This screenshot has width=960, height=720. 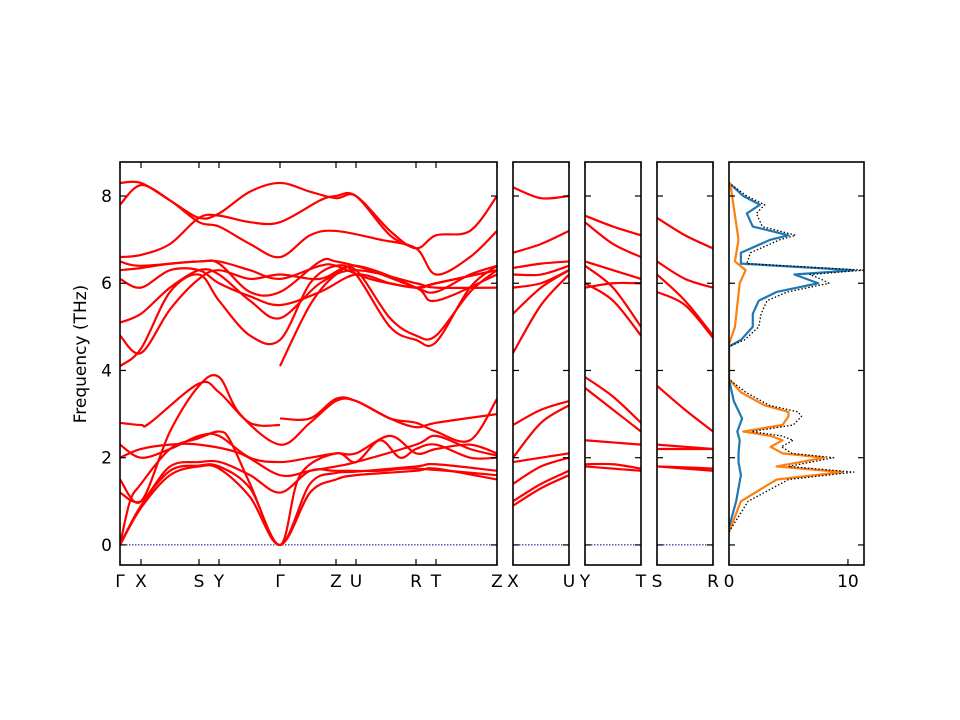 I want to click on y-tick-label: 0, so click(x=106, y=546).